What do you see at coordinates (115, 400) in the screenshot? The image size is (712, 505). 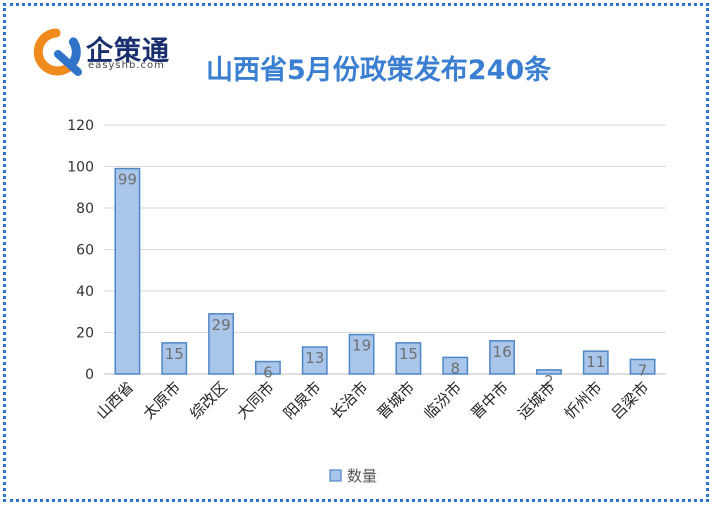 I see `x-tick-label: 山西省` at bounding box center [115, 400].